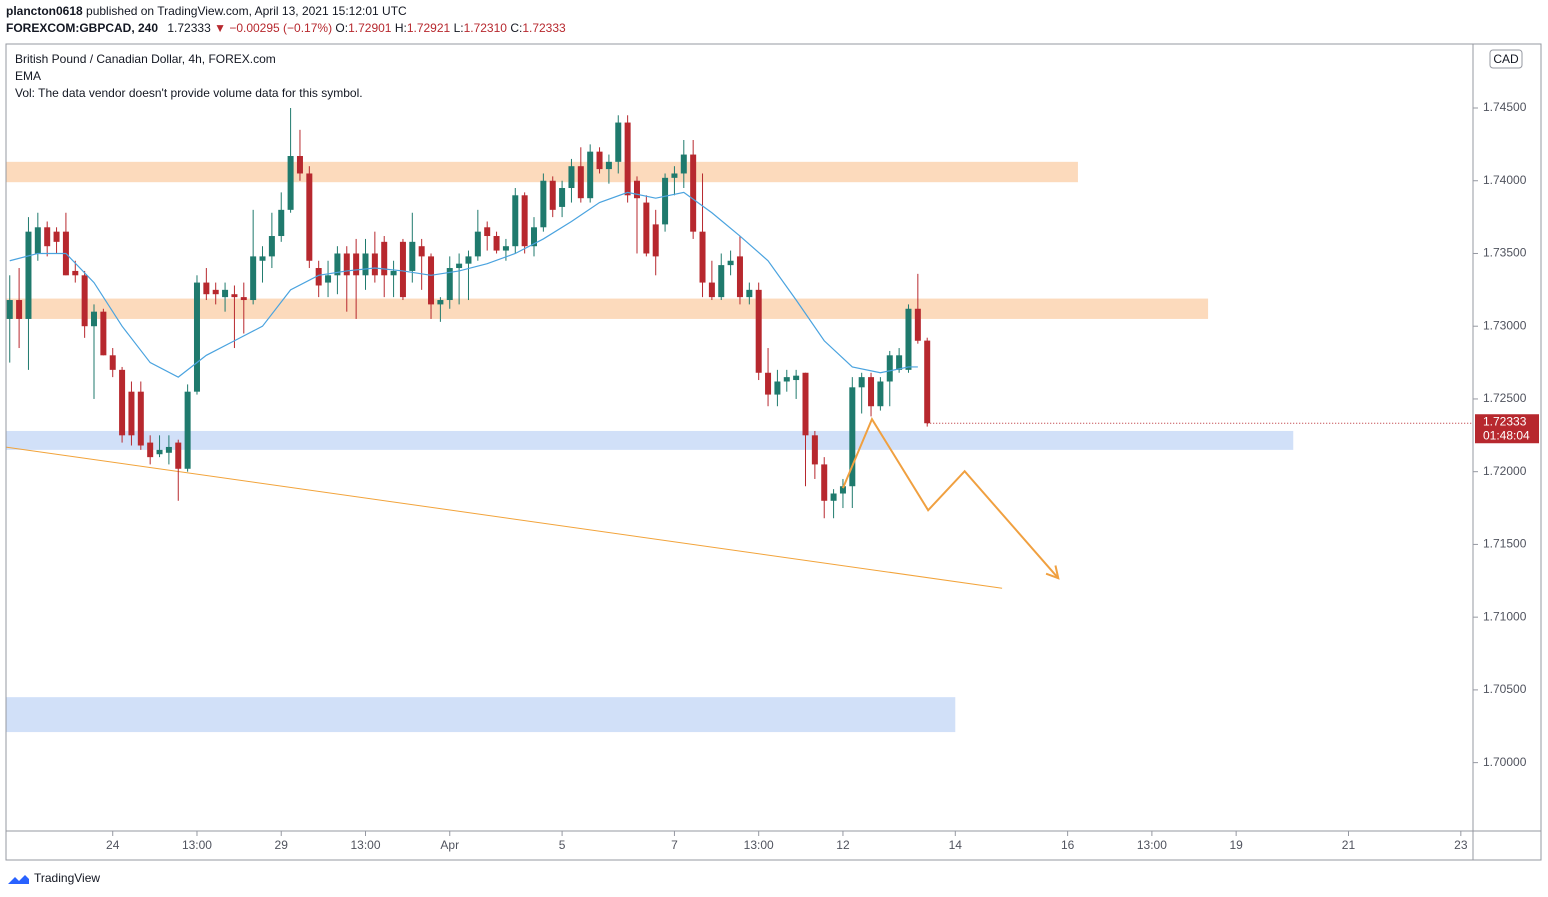 The image size is (1548, 897). I want to click on logo-icon, so click(18, 879).